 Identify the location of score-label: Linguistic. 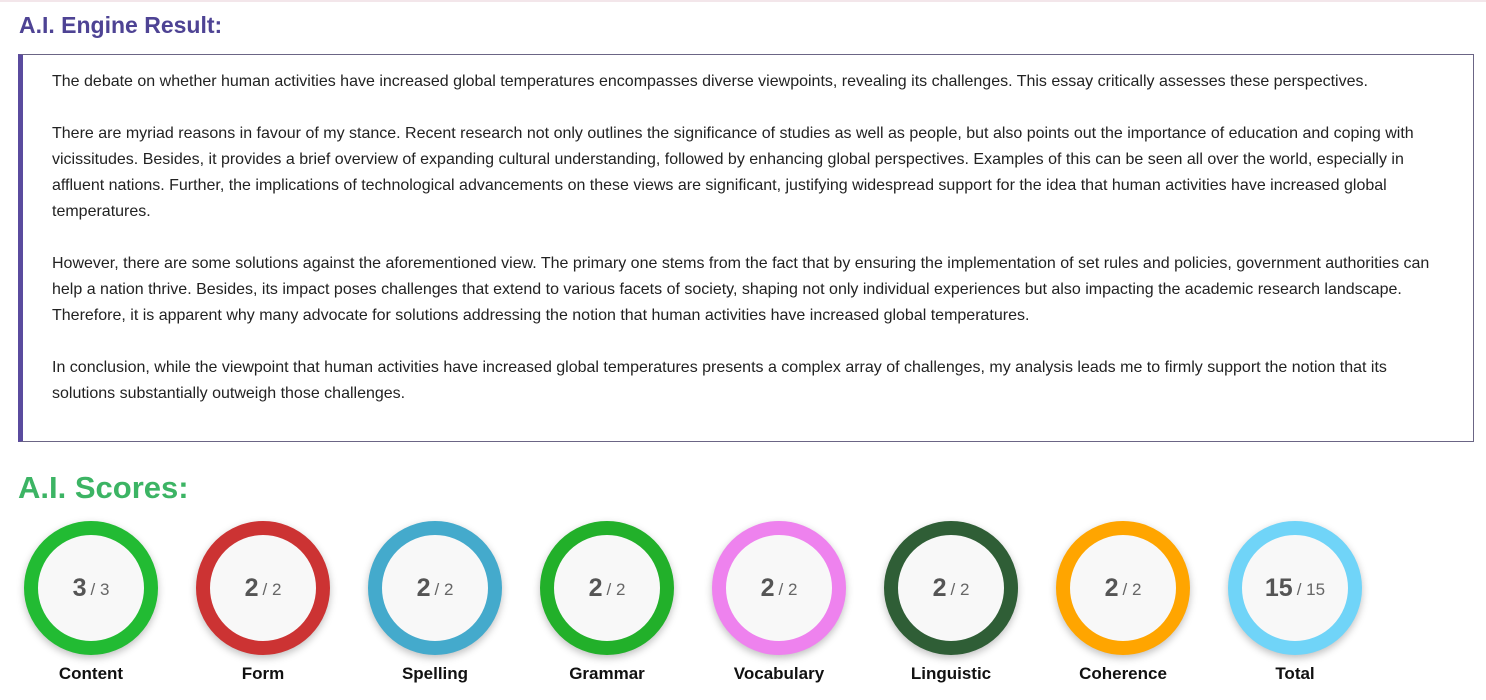
(951, 673).